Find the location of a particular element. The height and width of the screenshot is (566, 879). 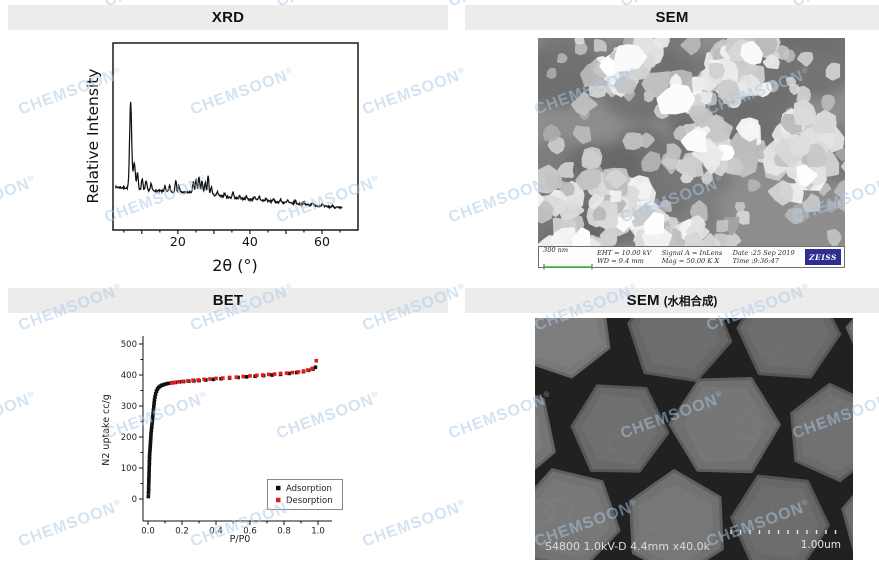

header-sem-aqueous-subtitle: (水相合成) is located at coordinates (690, 301).